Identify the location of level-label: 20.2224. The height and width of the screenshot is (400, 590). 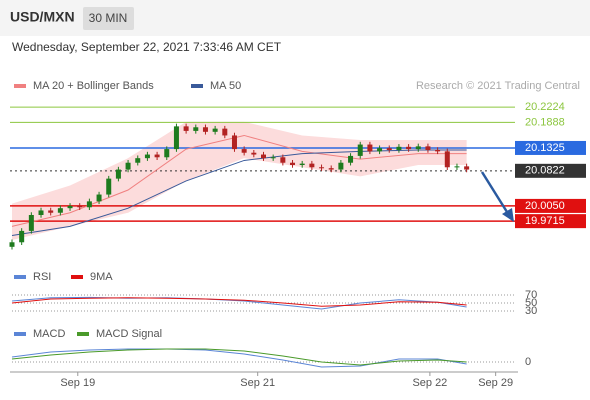
(545, 107).